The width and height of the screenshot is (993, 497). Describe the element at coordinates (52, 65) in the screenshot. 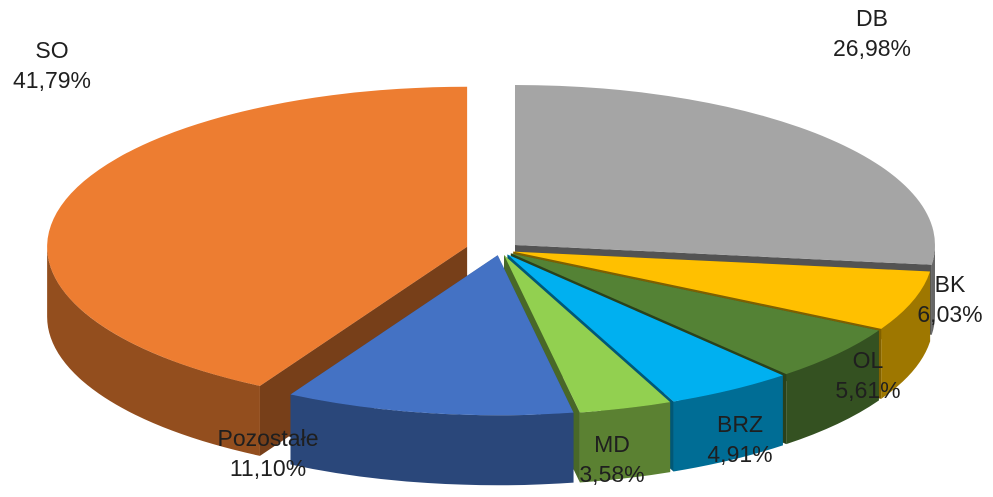

I see `slice-label-so: SO 41,79%` at that location.